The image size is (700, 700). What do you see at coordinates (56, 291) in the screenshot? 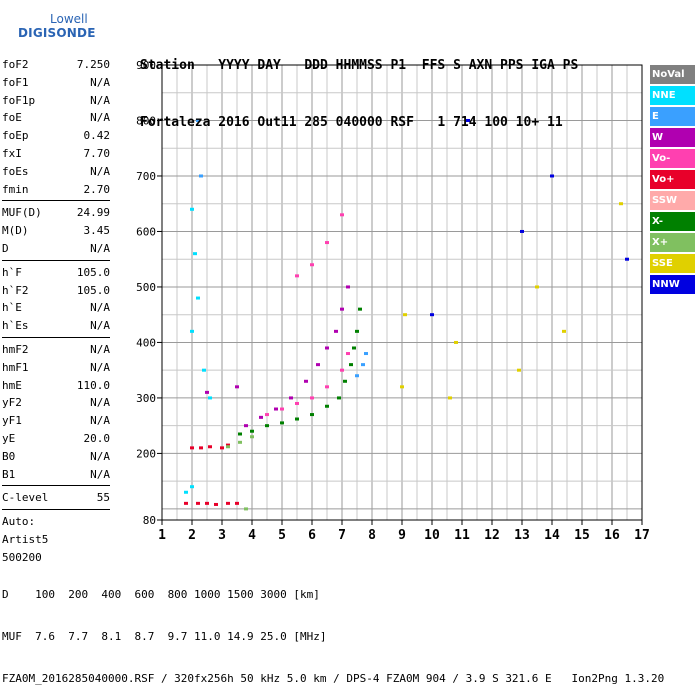
I see `param-row-hf2: h`F2 105.0` at bounding box center [56, 291].